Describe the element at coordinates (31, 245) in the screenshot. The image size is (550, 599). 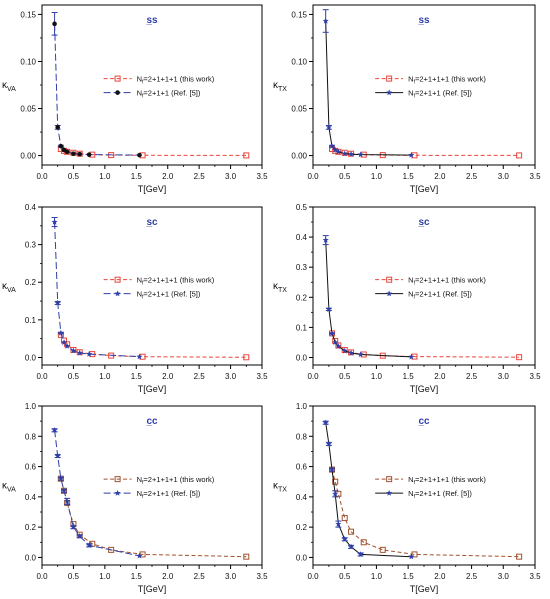
I see `y-tick-label: 0.3` at that location.